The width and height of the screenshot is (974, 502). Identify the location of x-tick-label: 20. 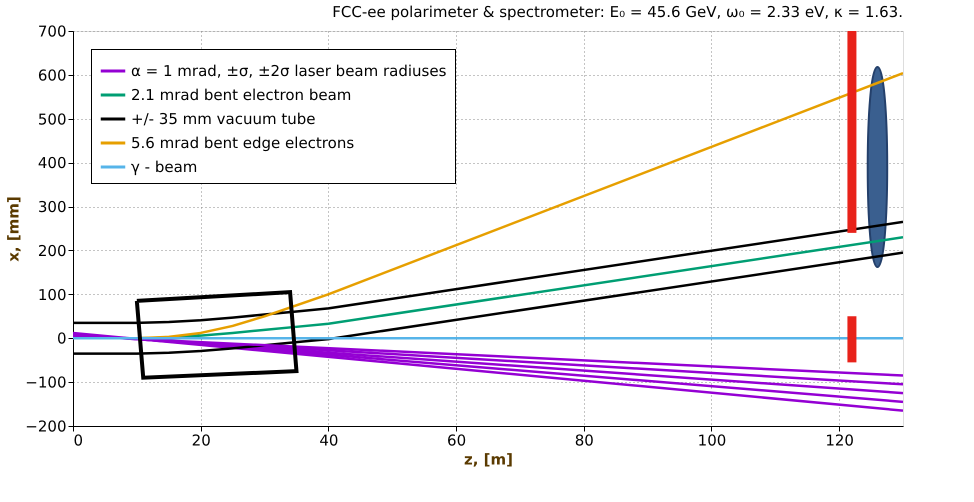
(201, 441).